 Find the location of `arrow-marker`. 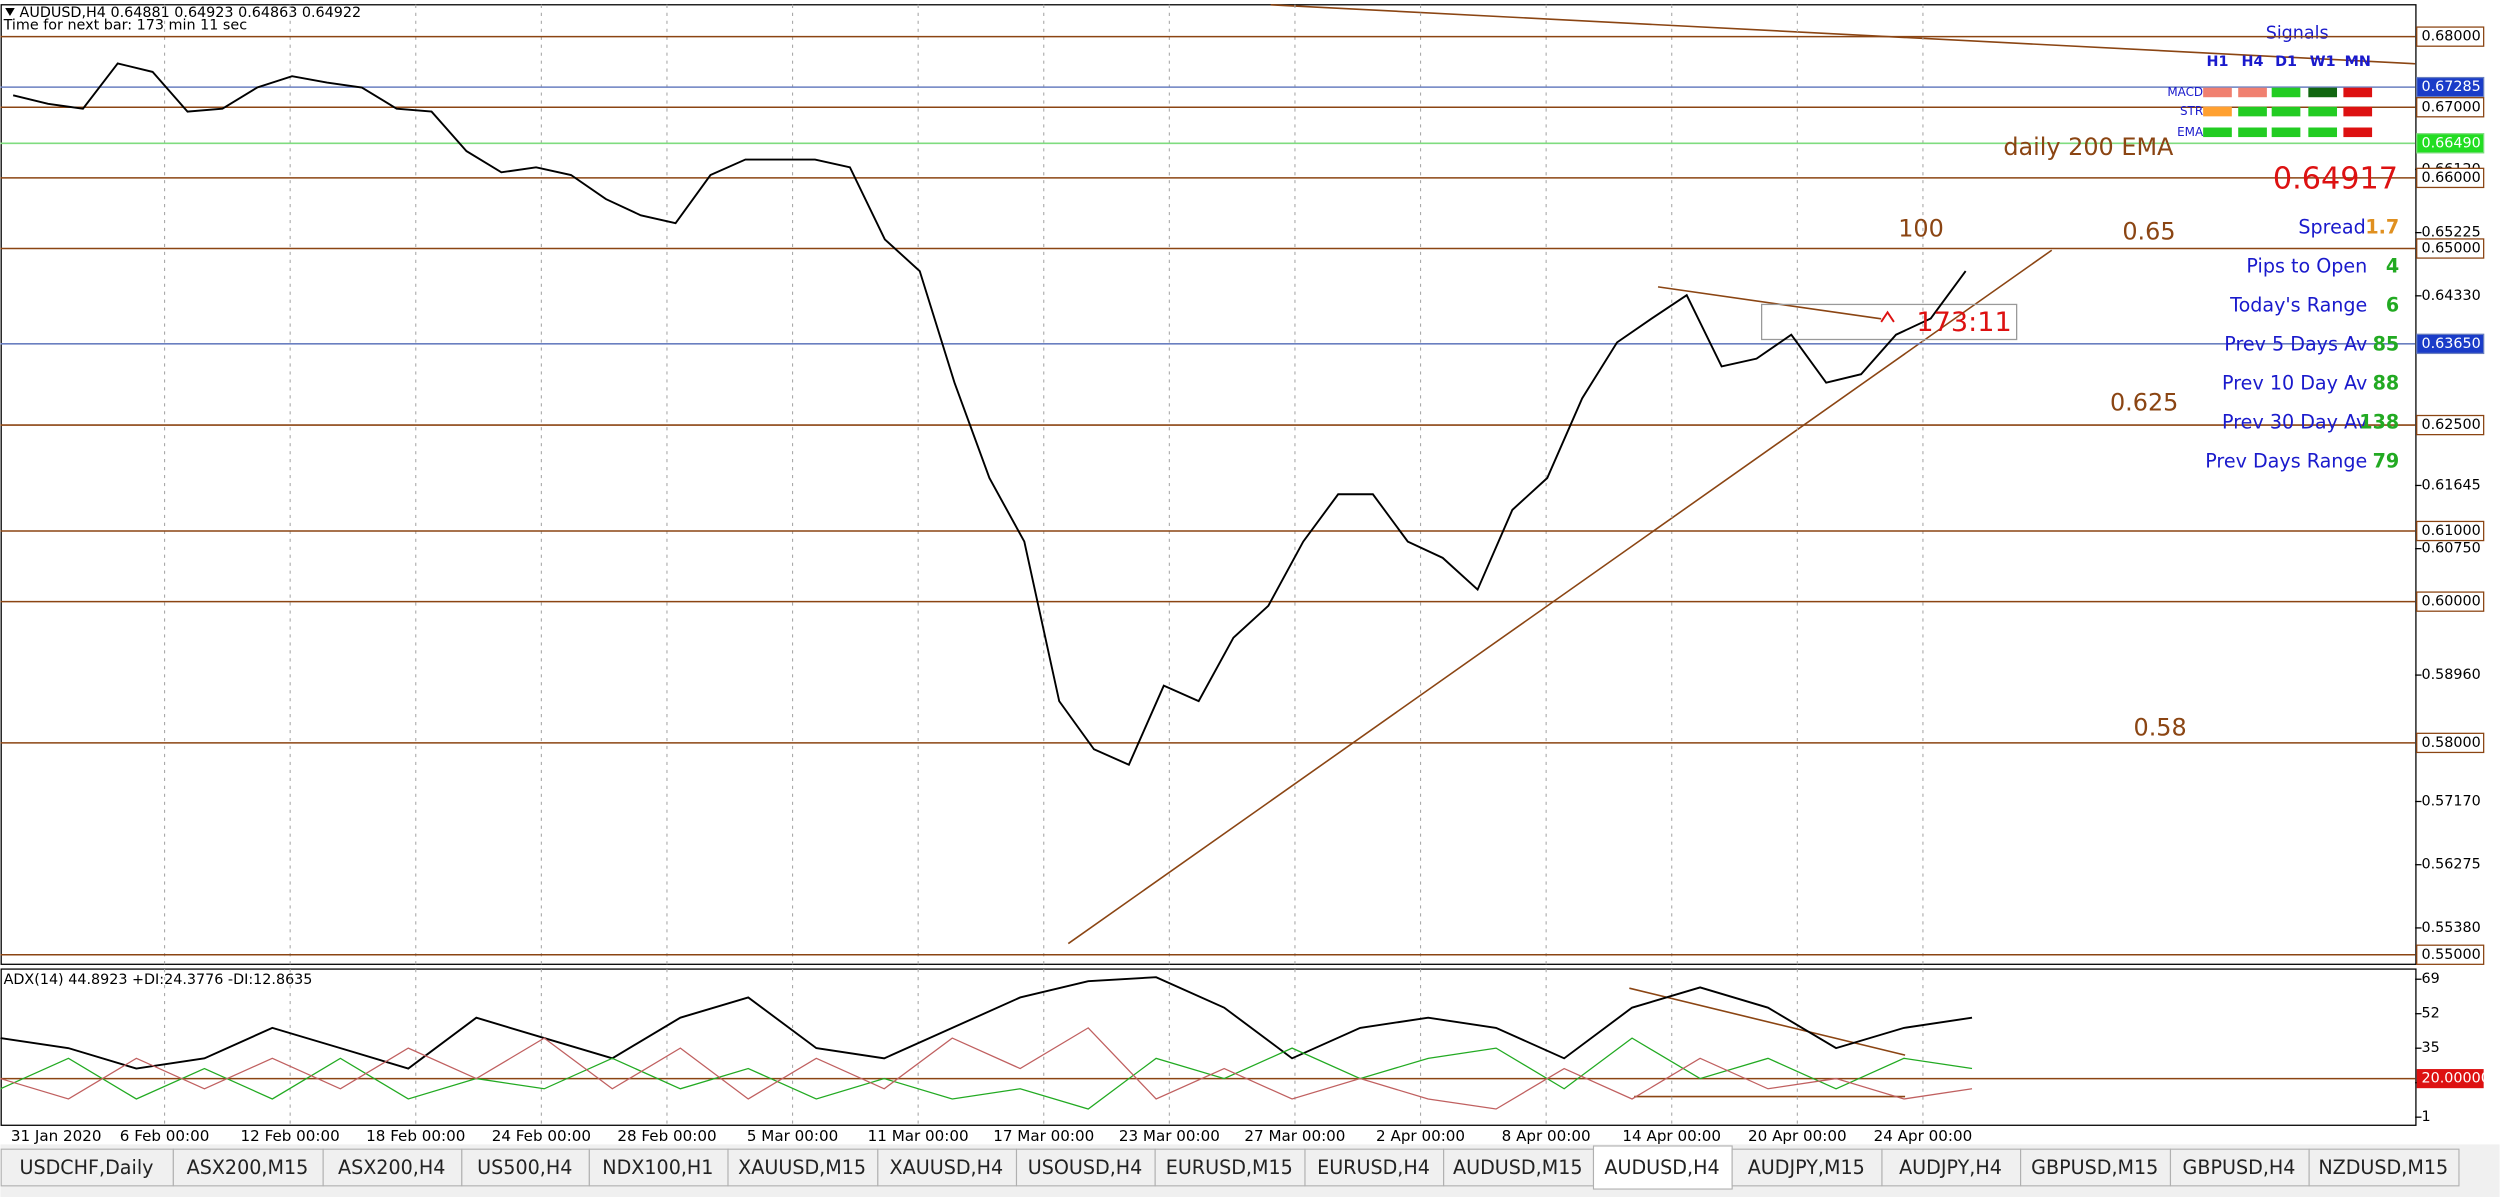

arrow-marker is located at coordinates (1887, 316).